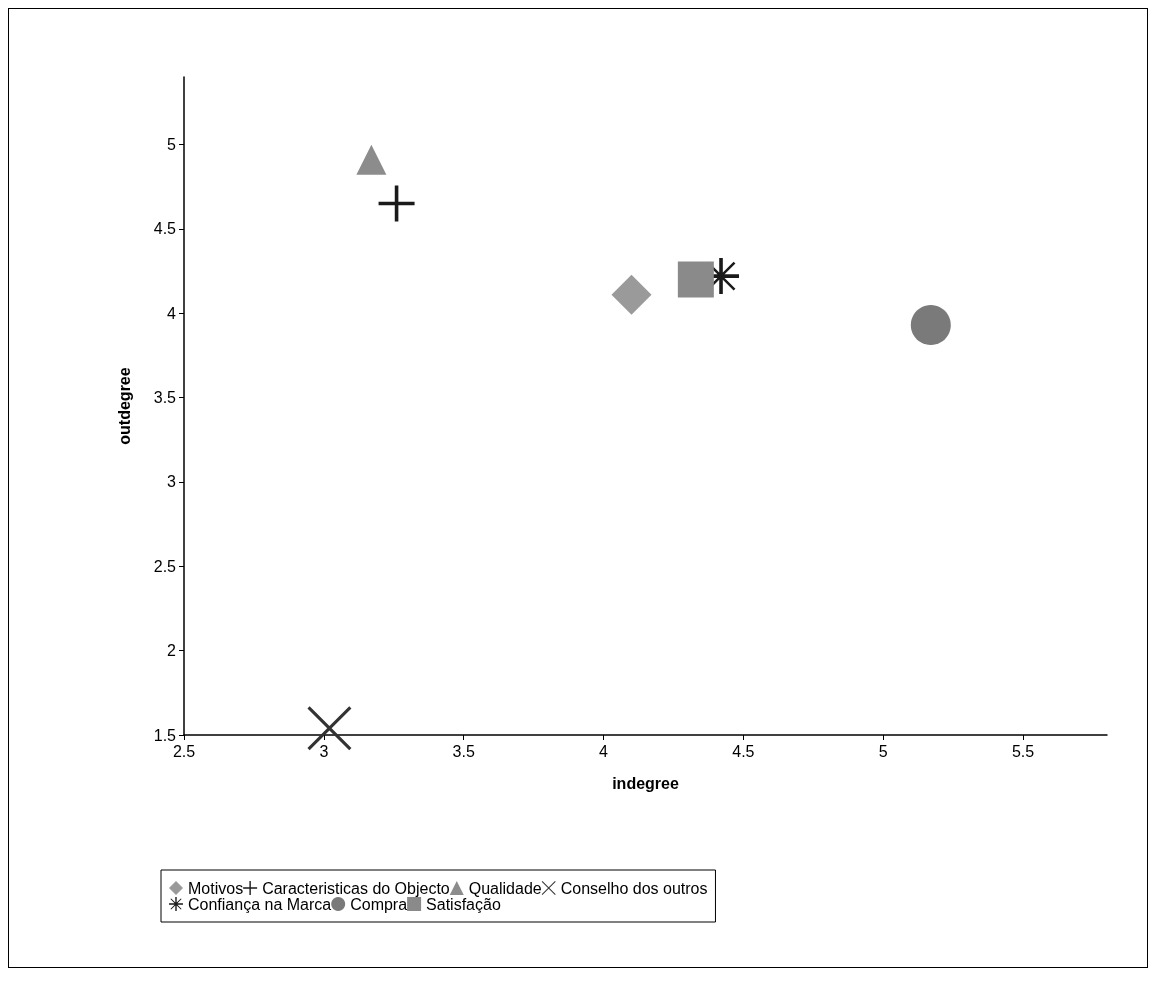 The height and width of the screenshot is (982, 1159). What do you see at coordinates (165, 735) in the screenshot?
I see `y-tick-label: 1.5` at bounding box center [165, 735].